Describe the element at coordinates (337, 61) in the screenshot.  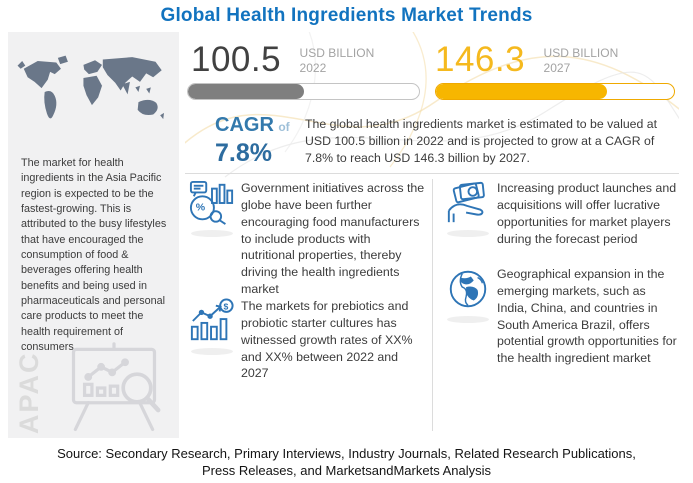
I see `stat-2022-unit: USD BILLION 2022` at that location.